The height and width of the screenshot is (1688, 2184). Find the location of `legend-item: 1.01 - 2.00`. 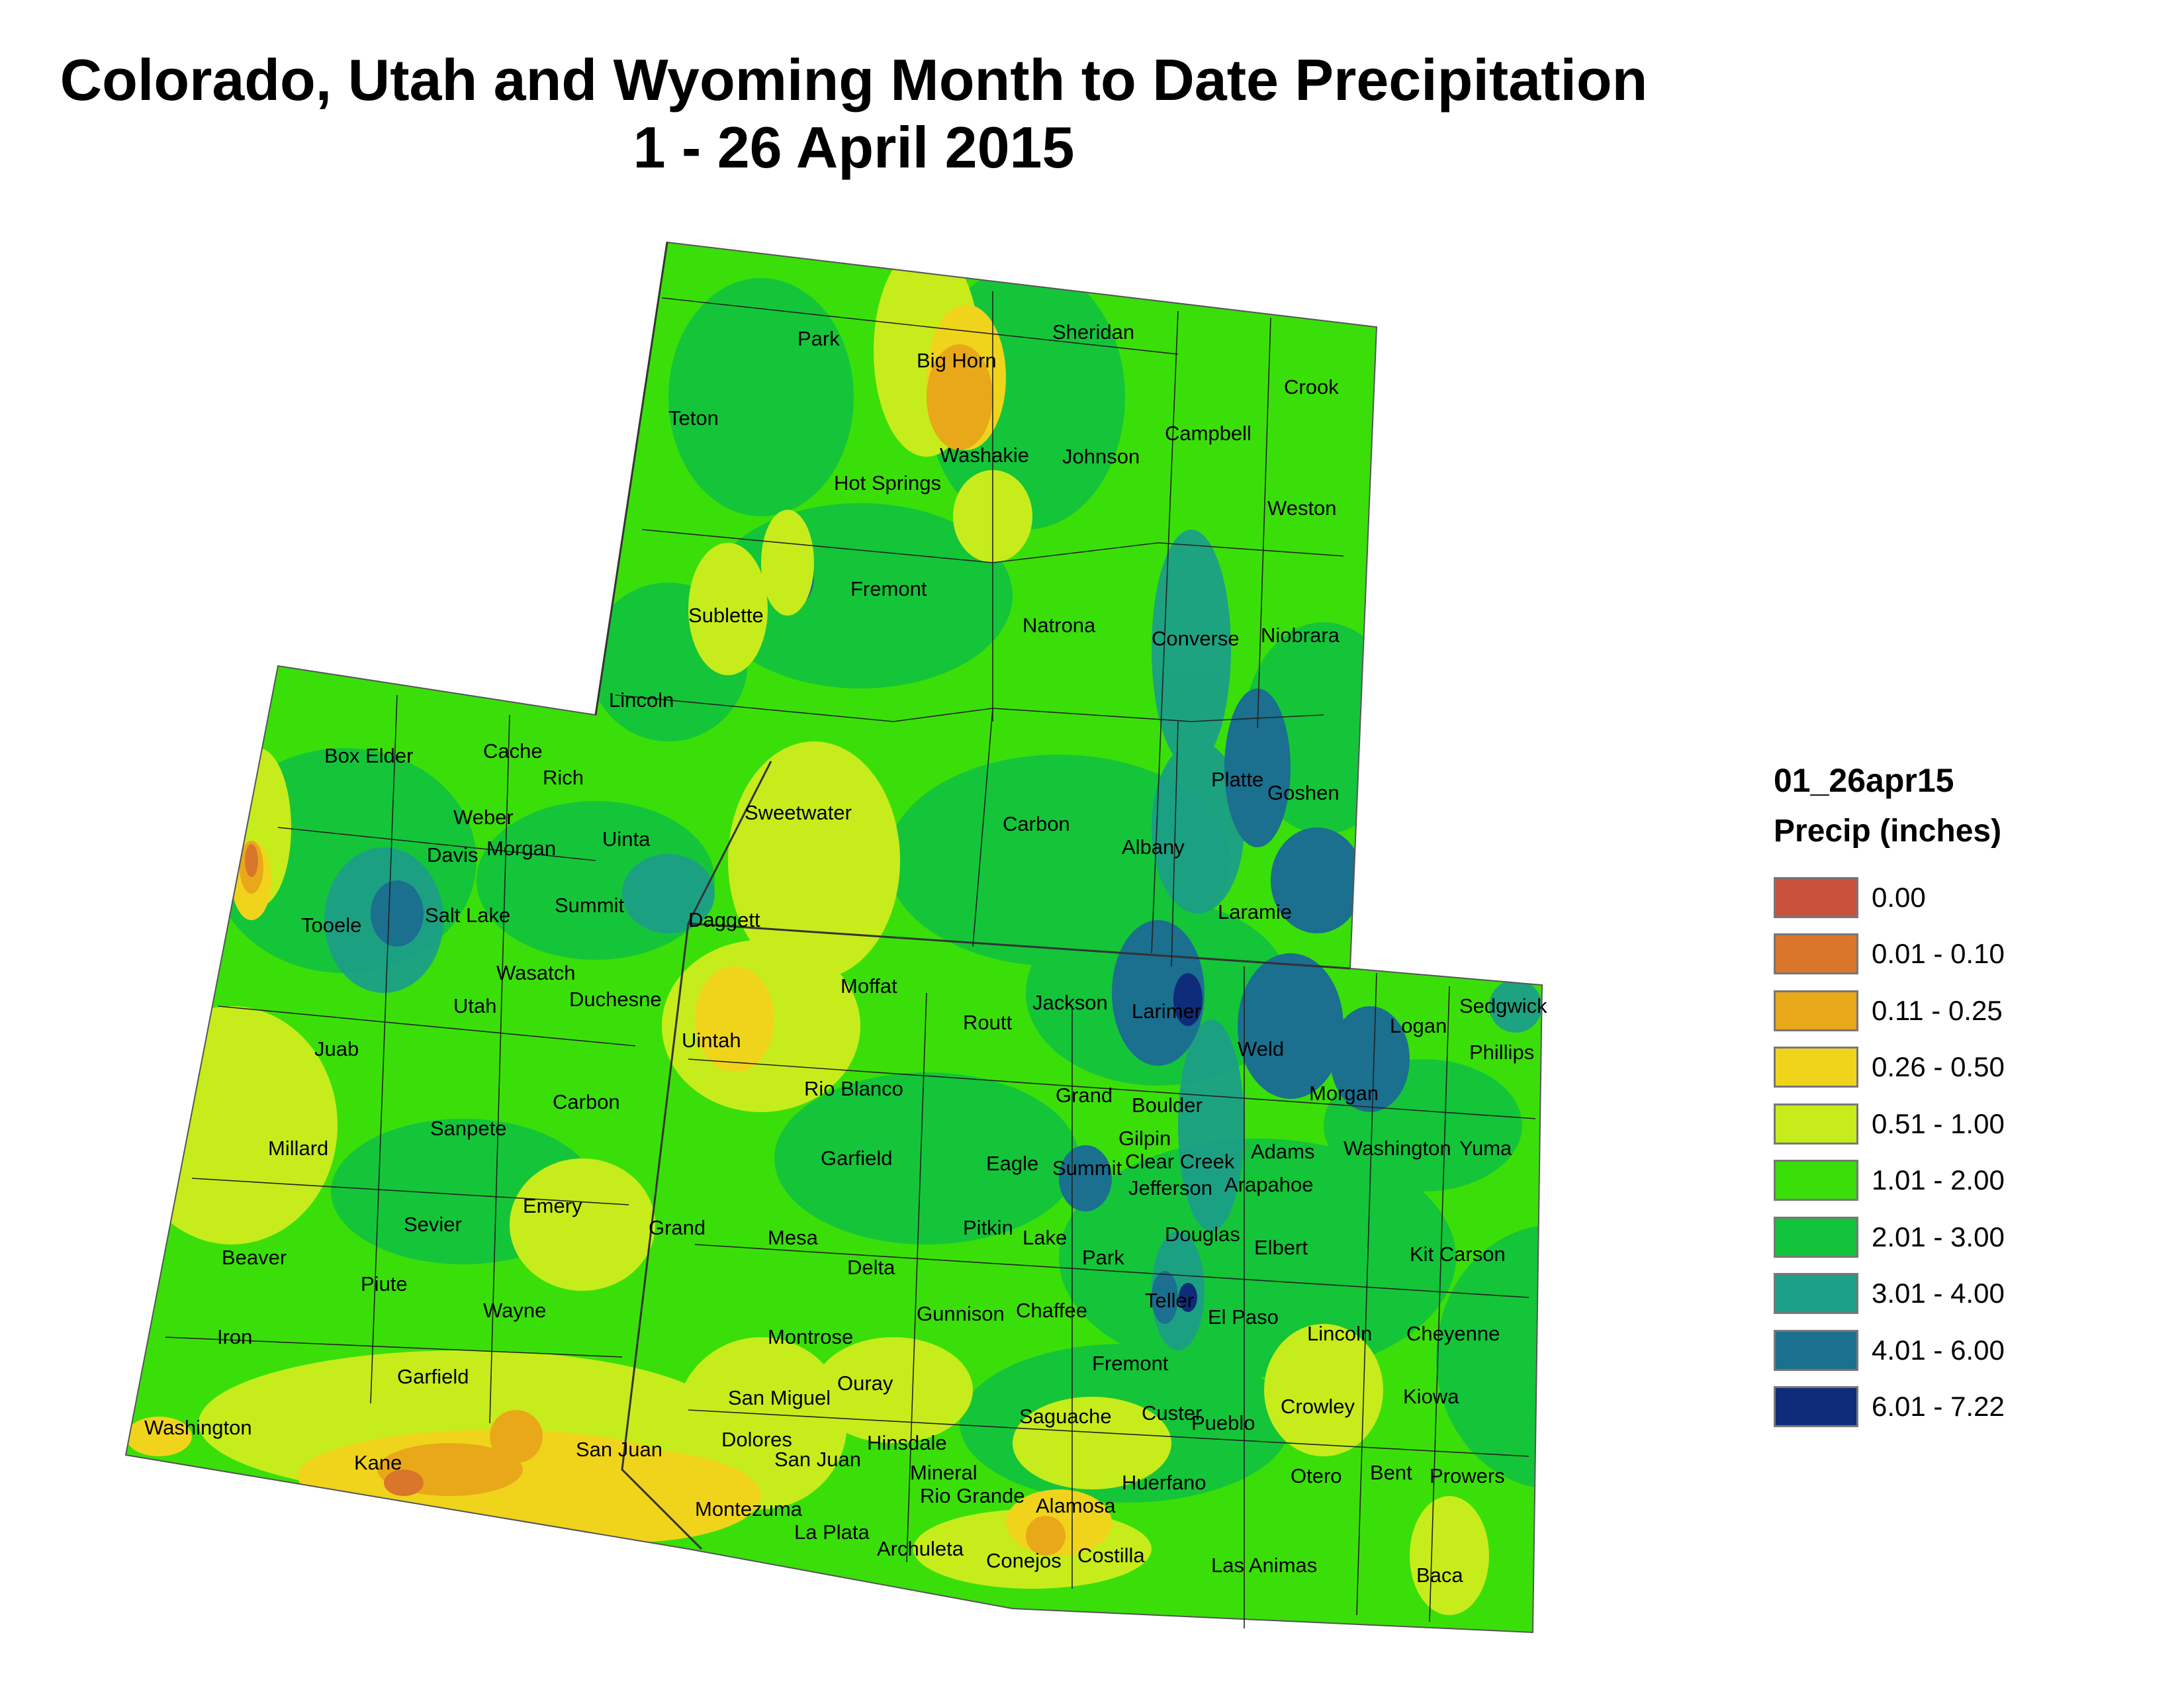

legend-item: 1.01 - 2.00 is located at coordinates (1946, 1180).